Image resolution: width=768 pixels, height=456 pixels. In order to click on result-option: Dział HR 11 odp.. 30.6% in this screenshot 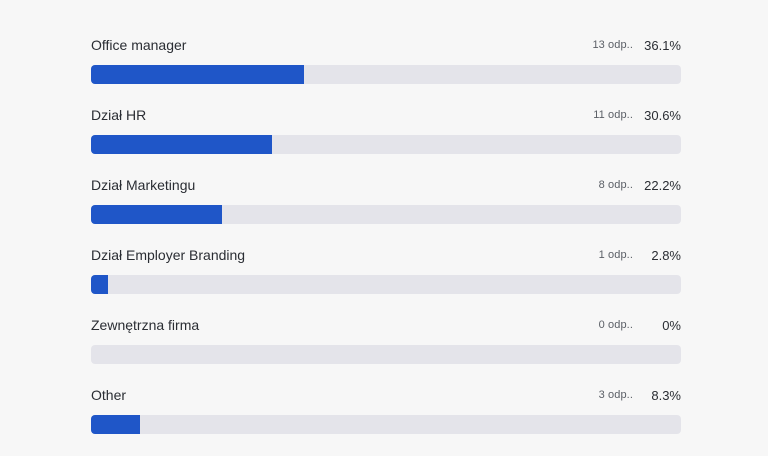, I will do `click(386, 140)`.